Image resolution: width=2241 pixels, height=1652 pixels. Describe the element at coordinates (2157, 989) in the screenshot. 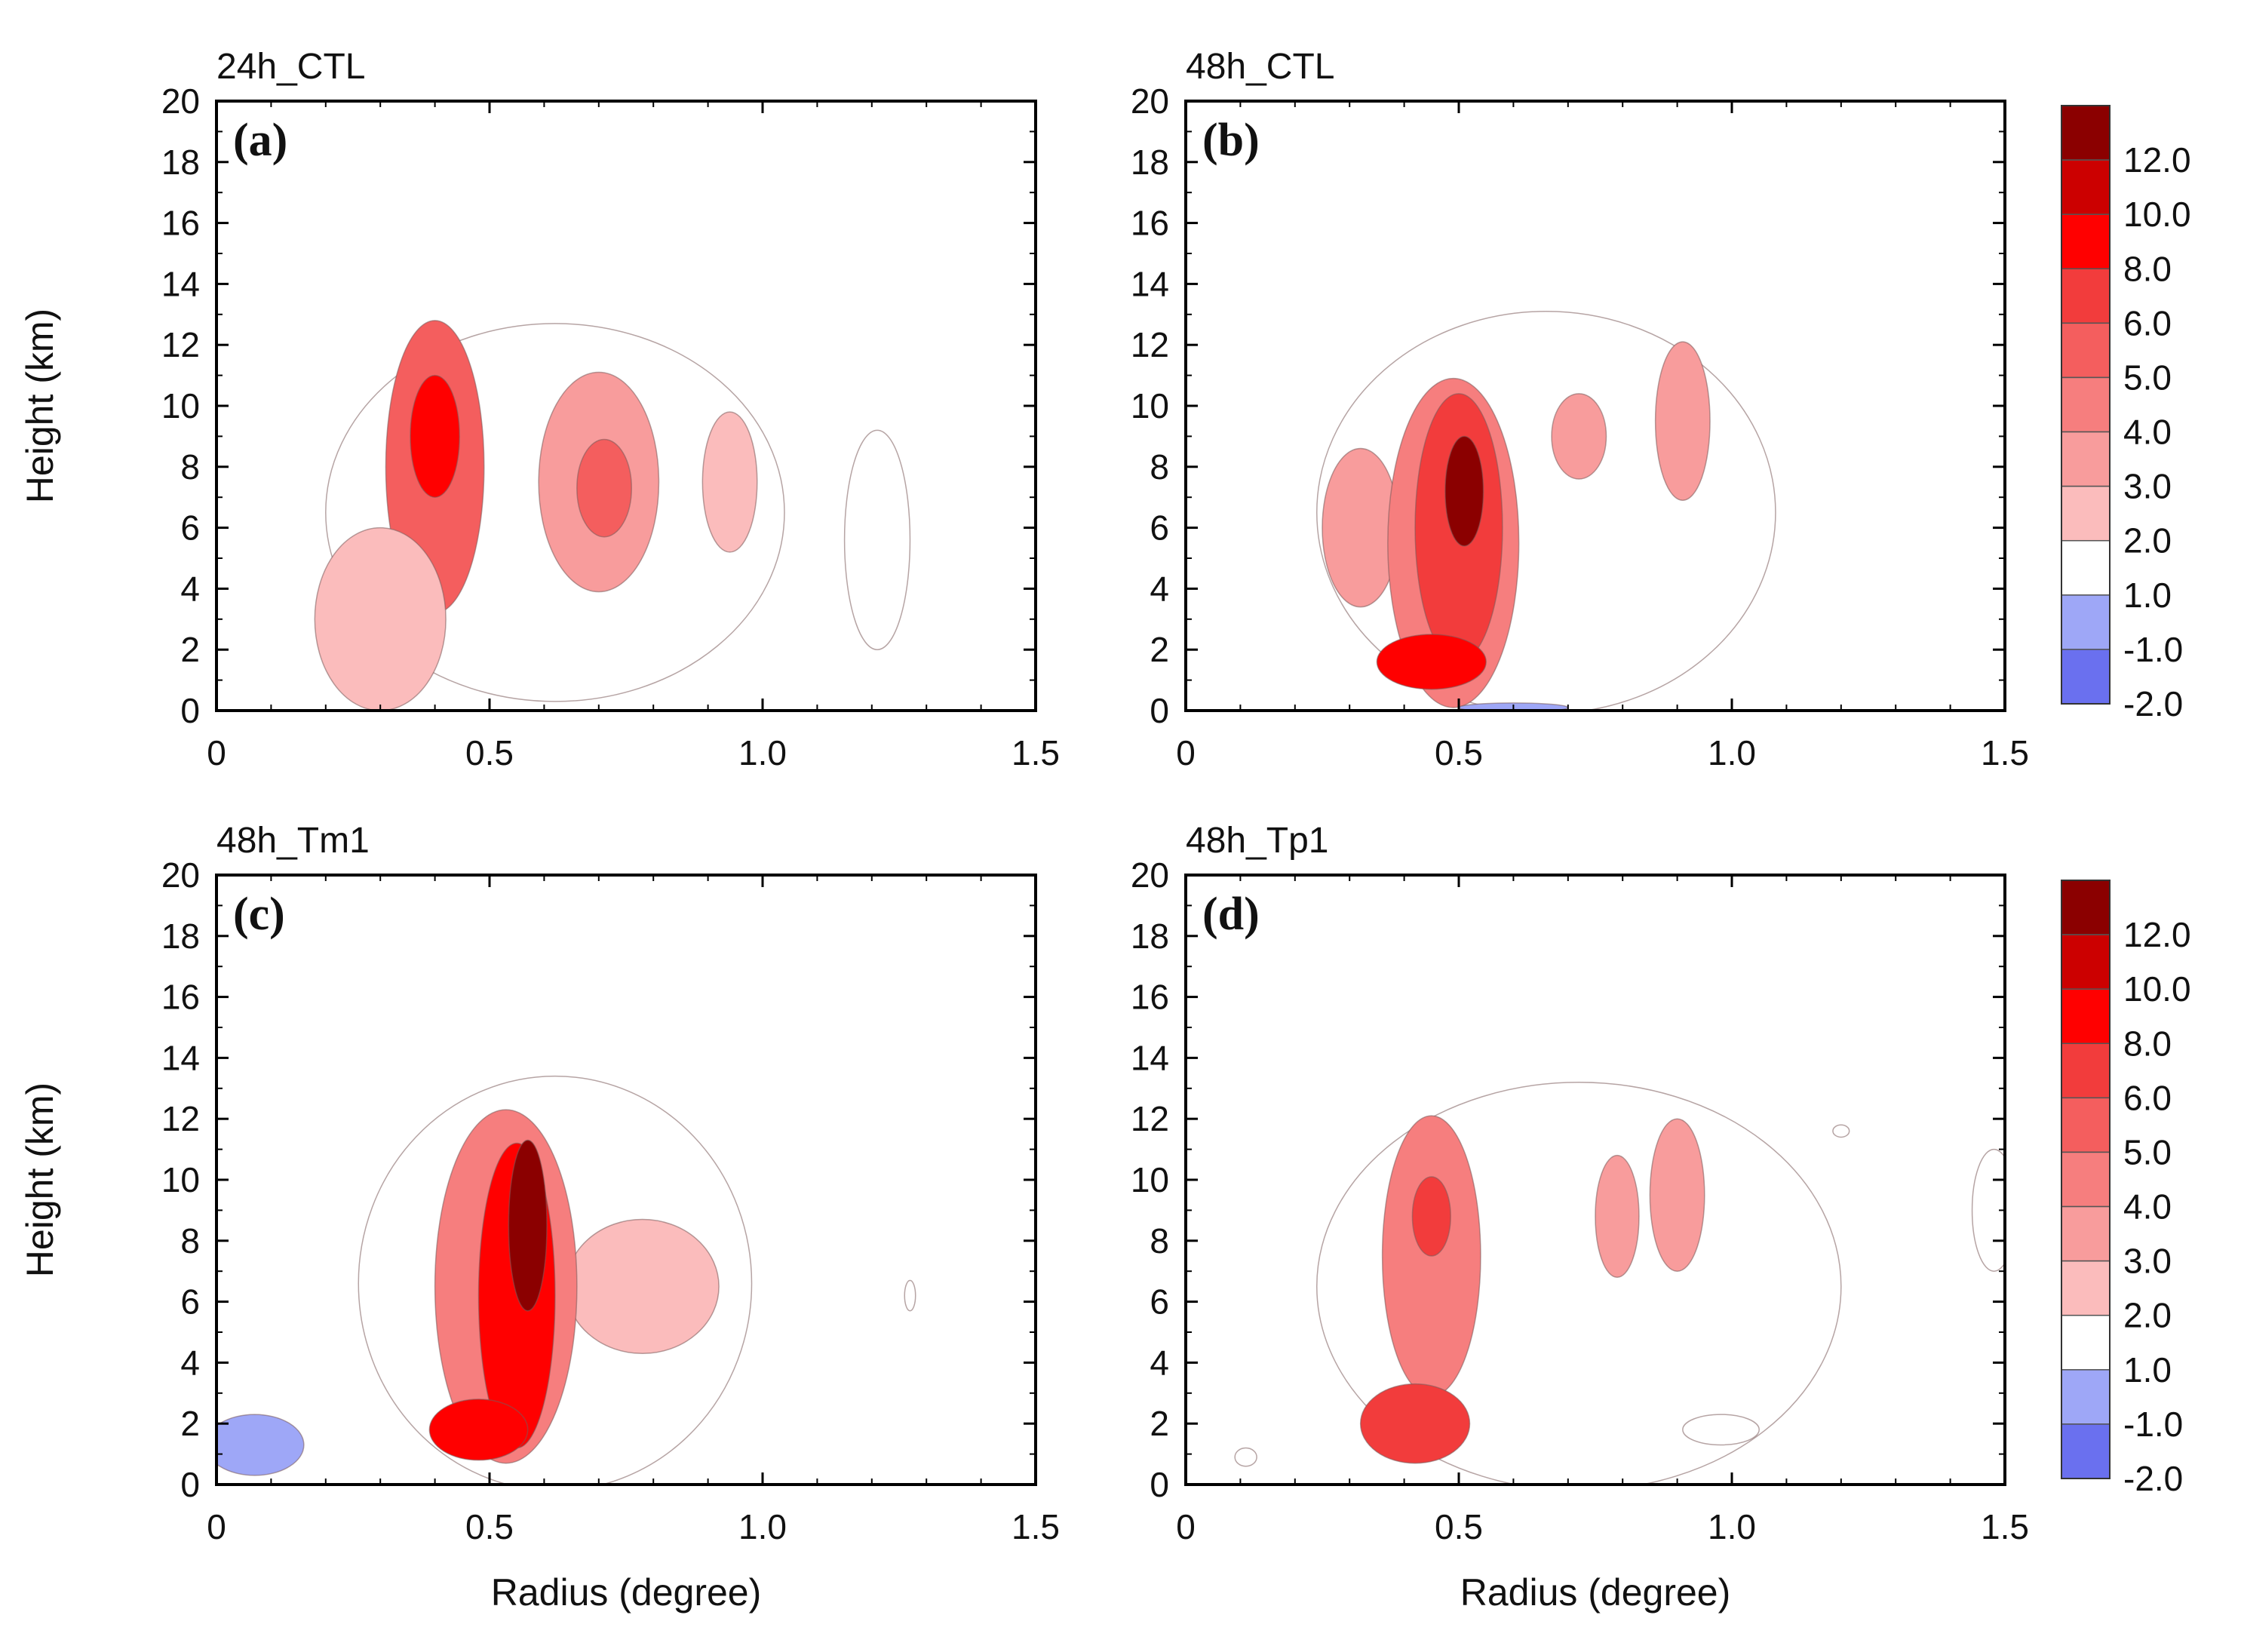

I see `colorbar-label: 10.0` at that location.